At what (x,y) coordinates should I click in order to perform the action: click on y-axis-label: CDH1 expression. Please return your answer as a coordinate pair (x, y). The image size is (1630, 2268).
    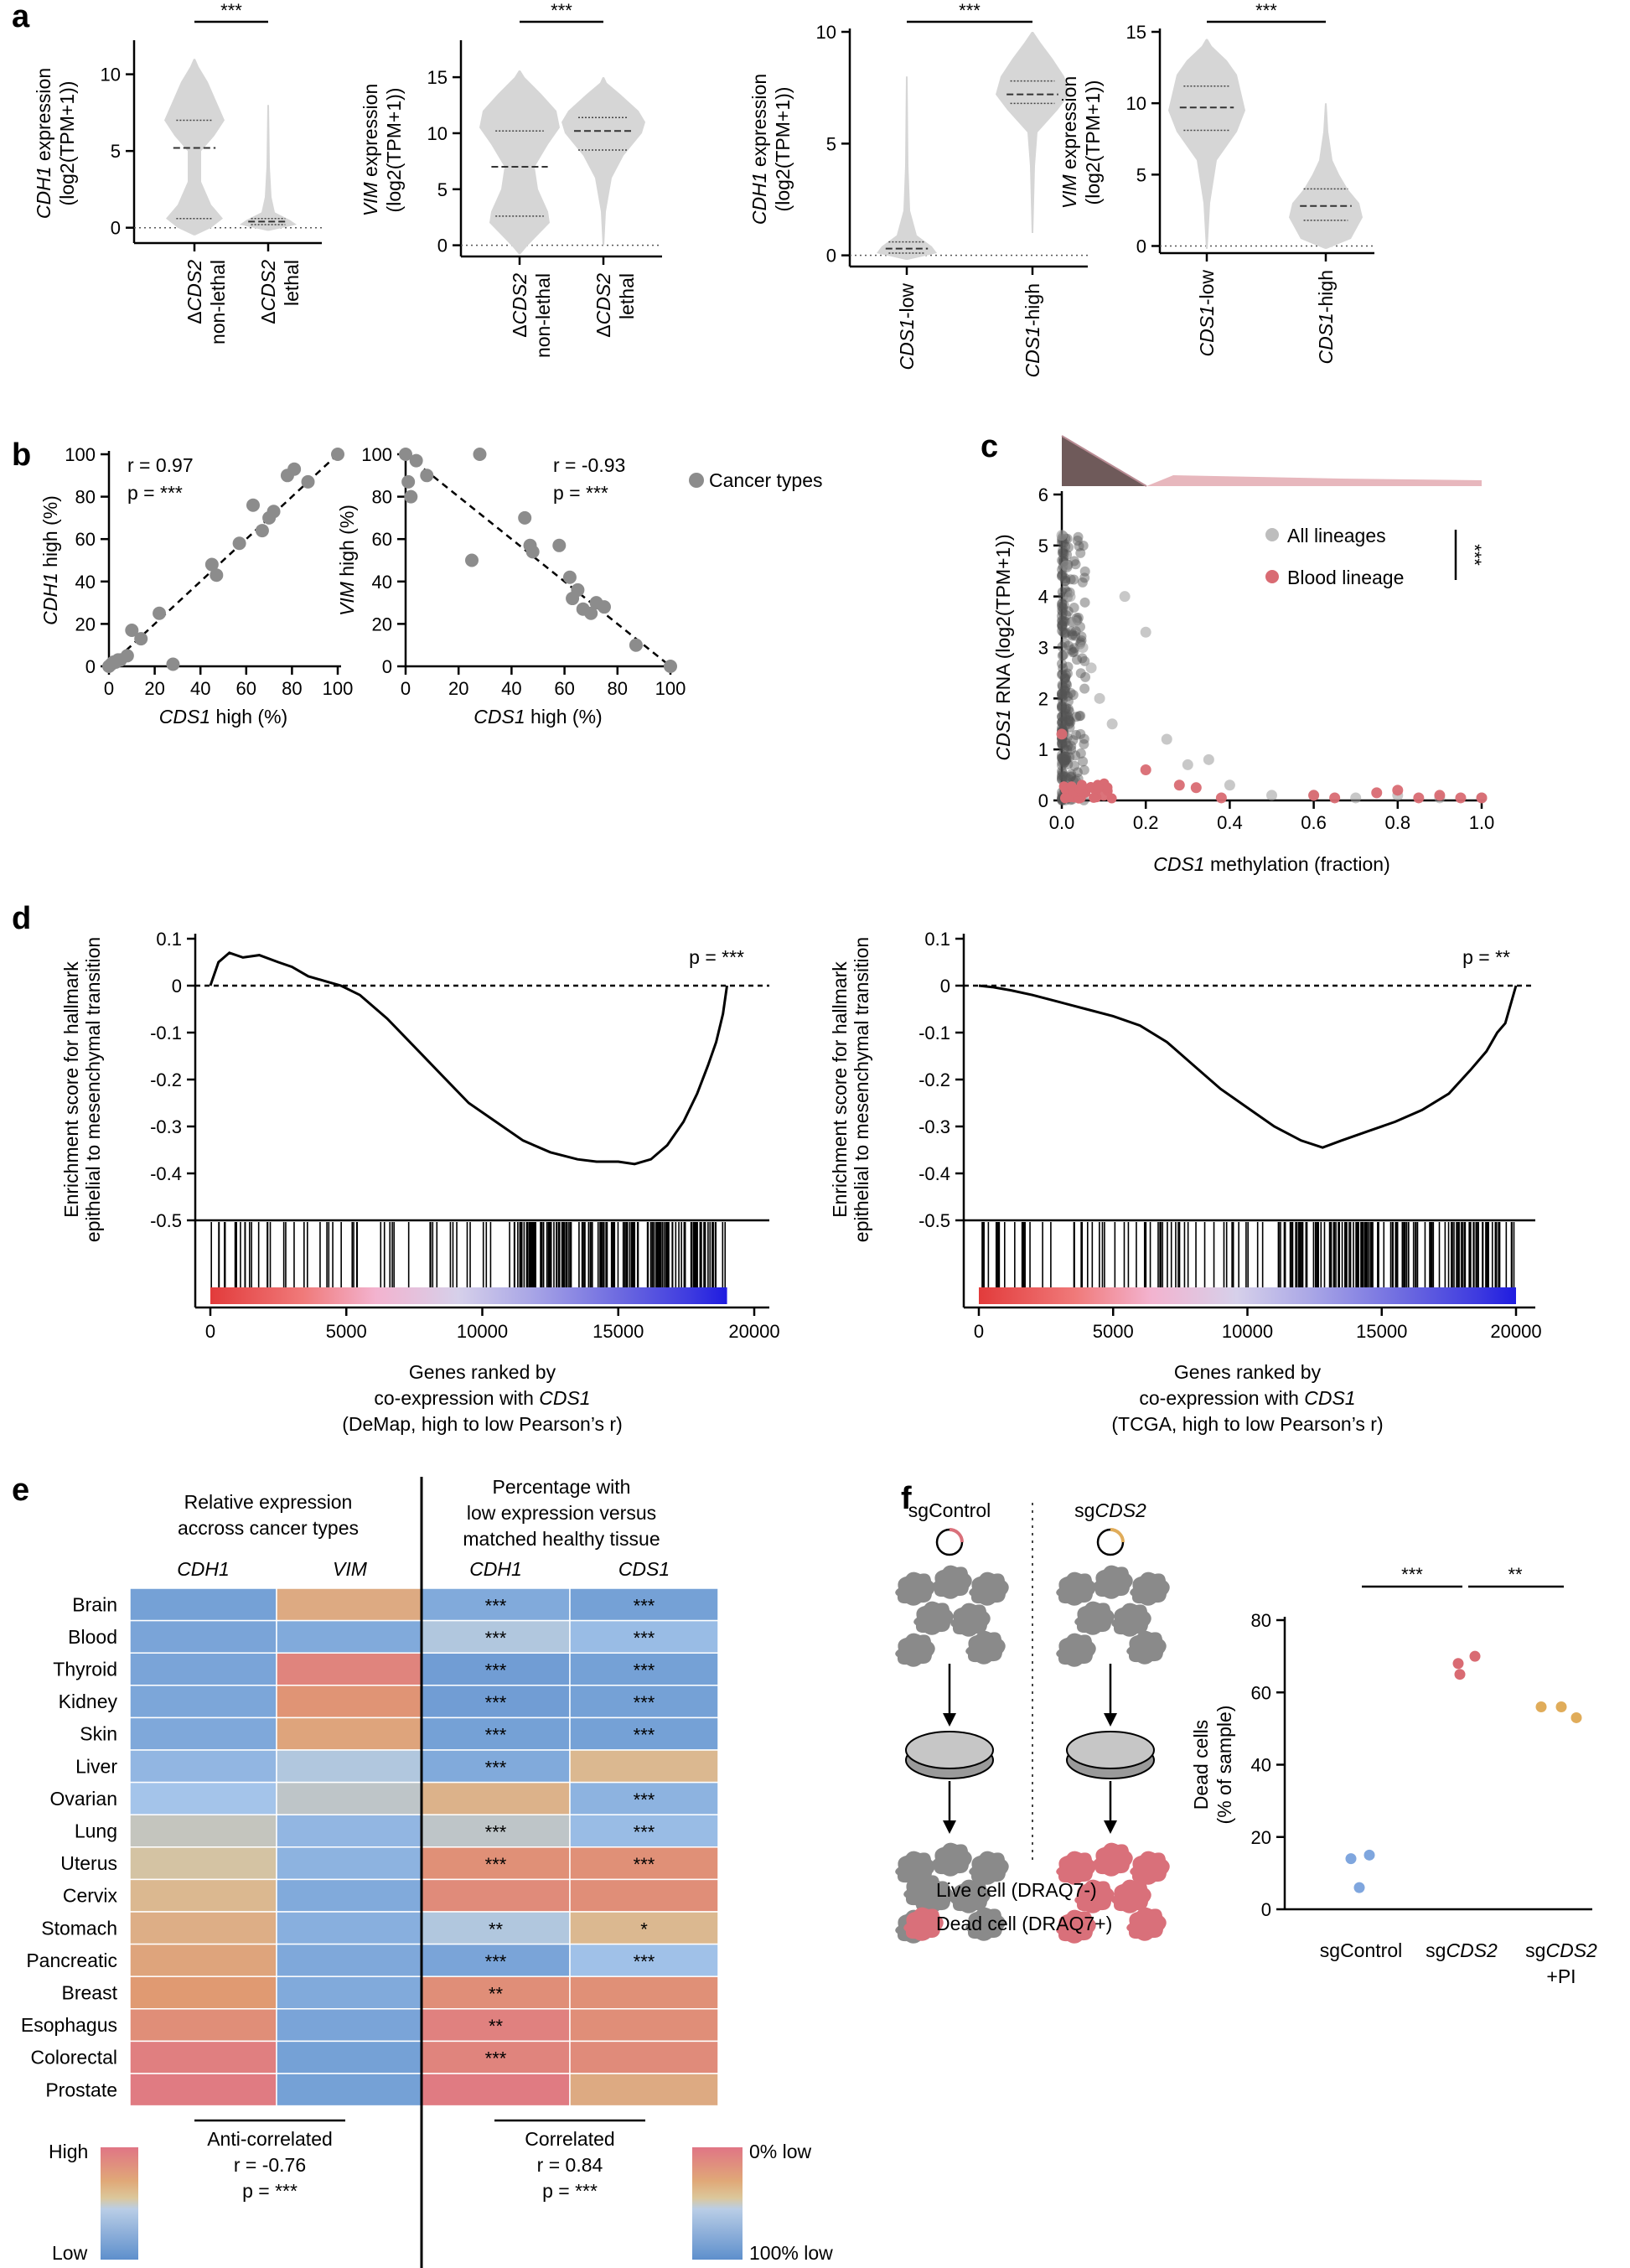
    Looking at the image, I should click on (43, 143).